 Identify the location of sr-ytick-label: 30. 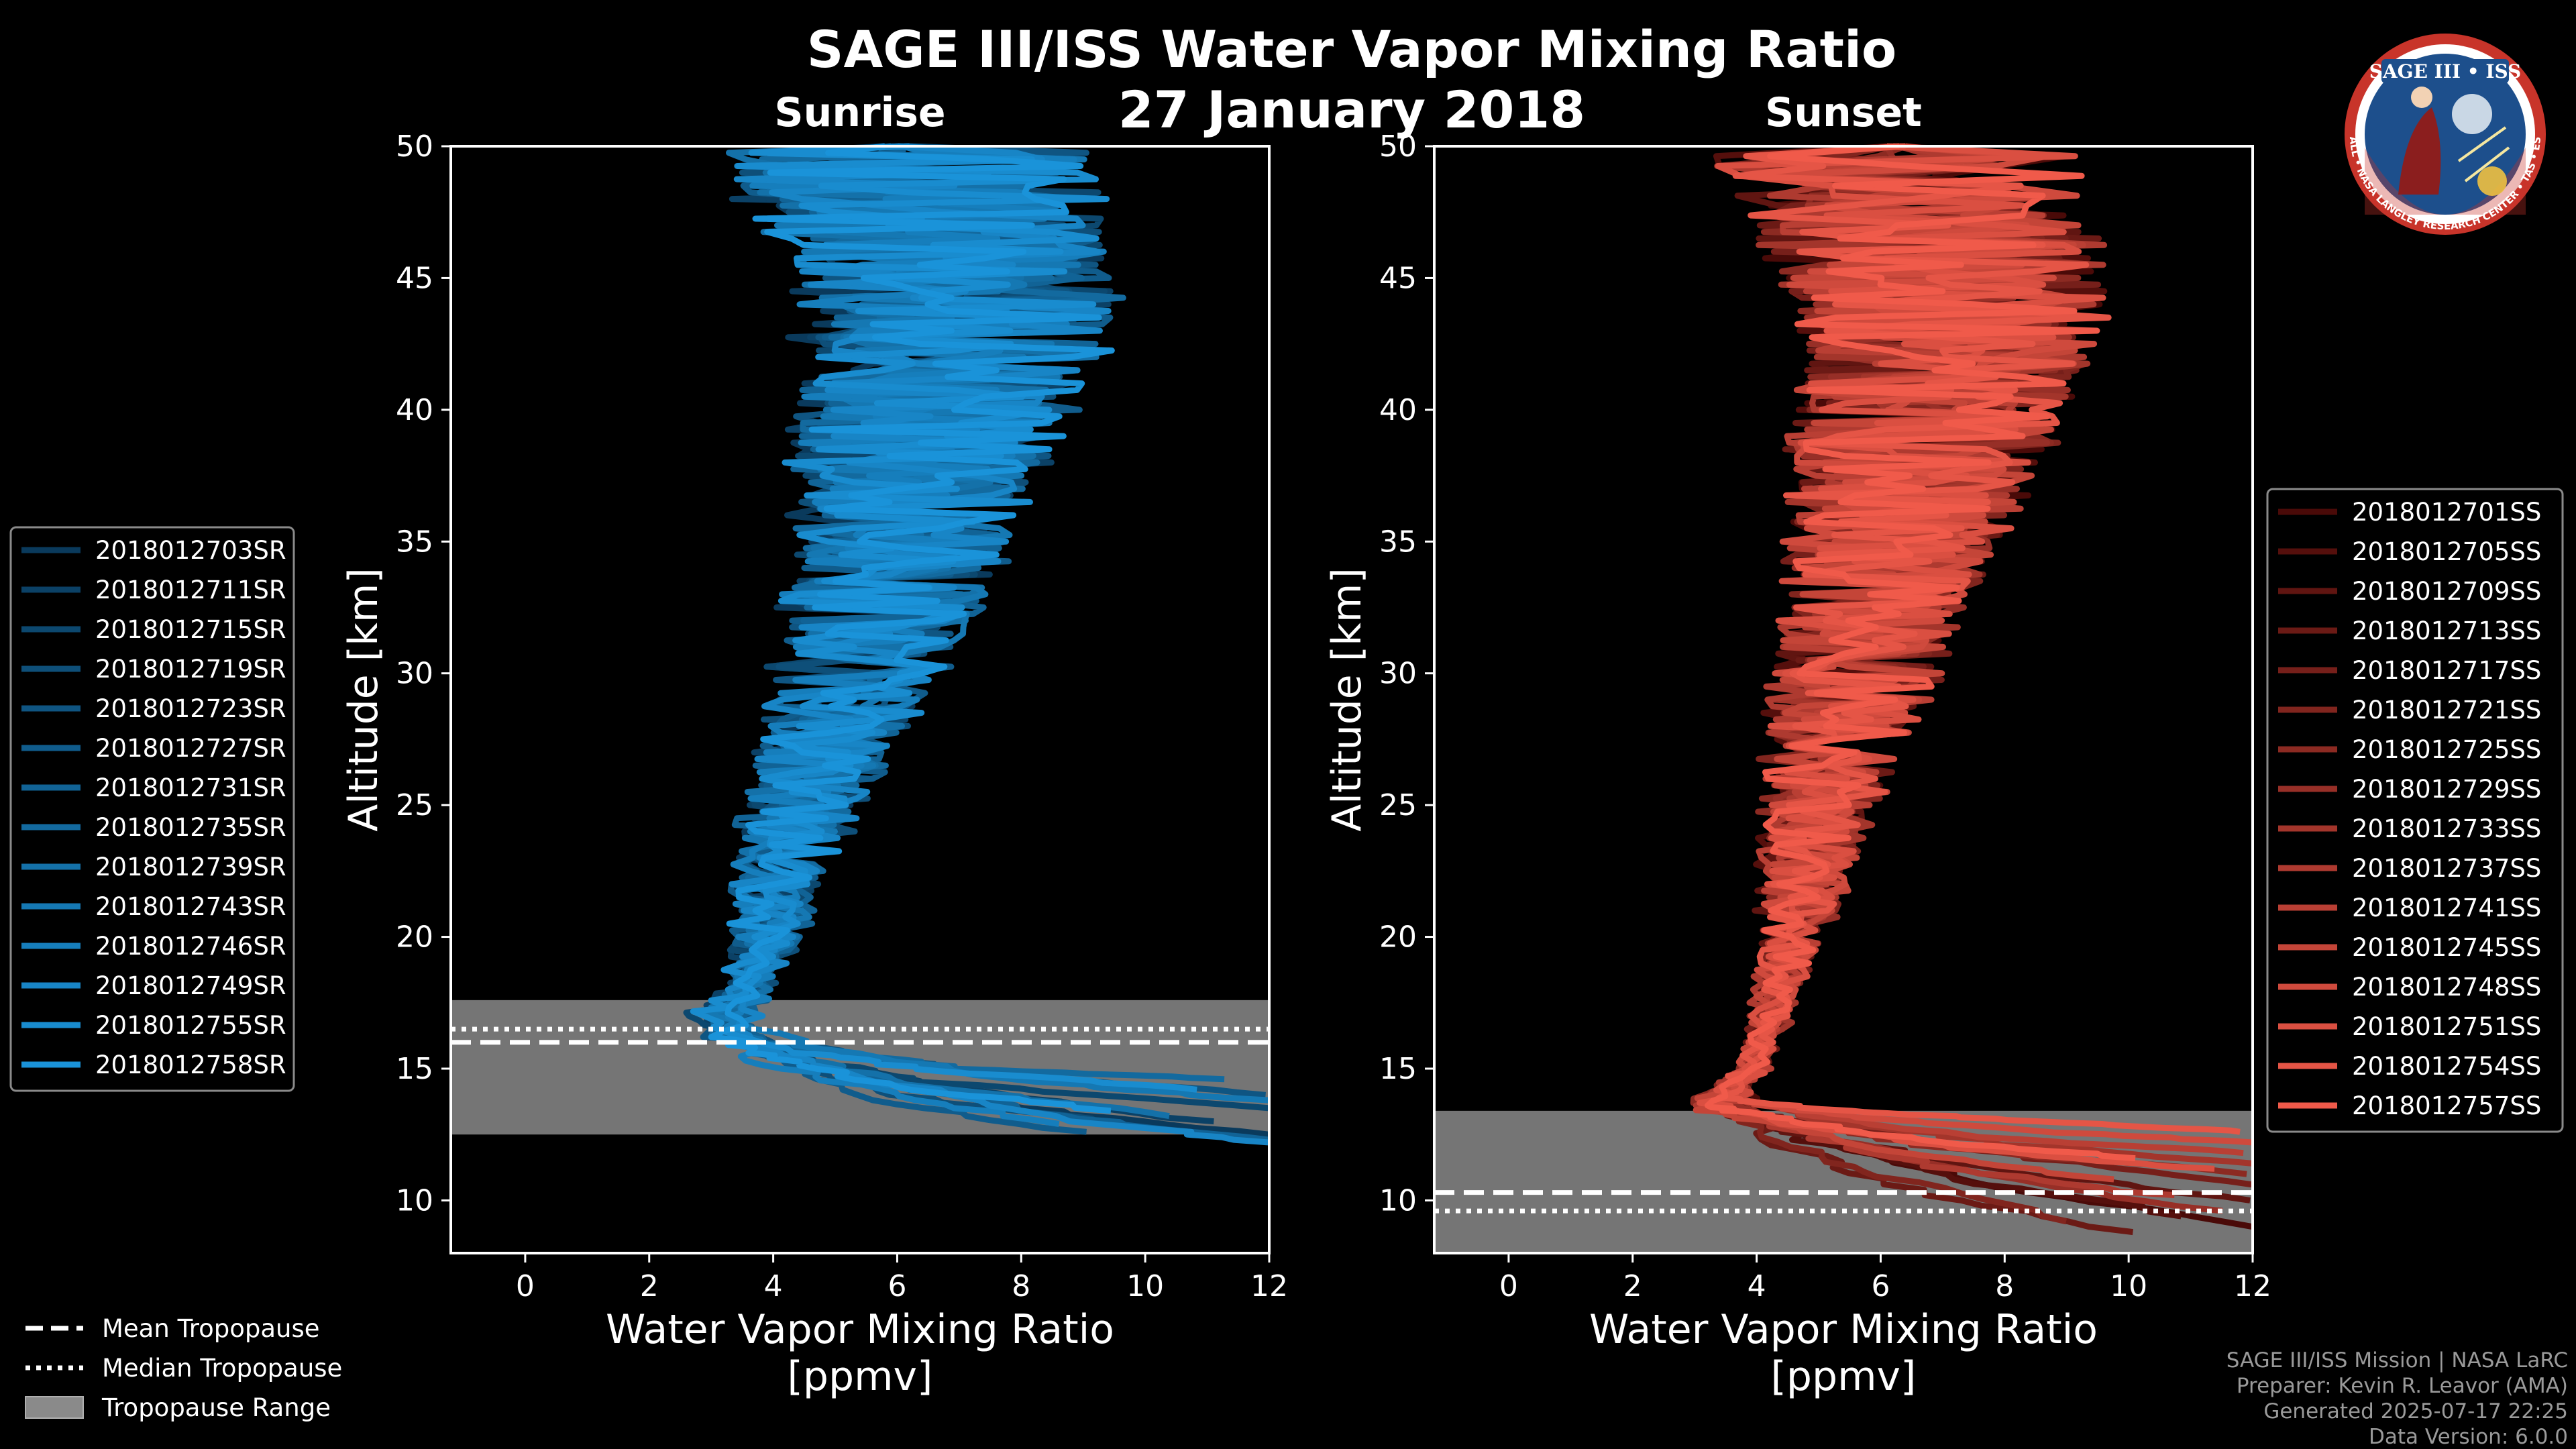
(414, 674).